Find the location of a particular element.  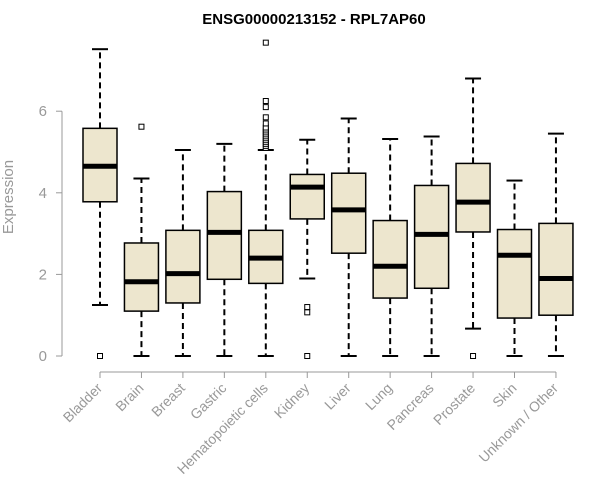

x-tick-label: Kidney is located at coordinates (292, 401).